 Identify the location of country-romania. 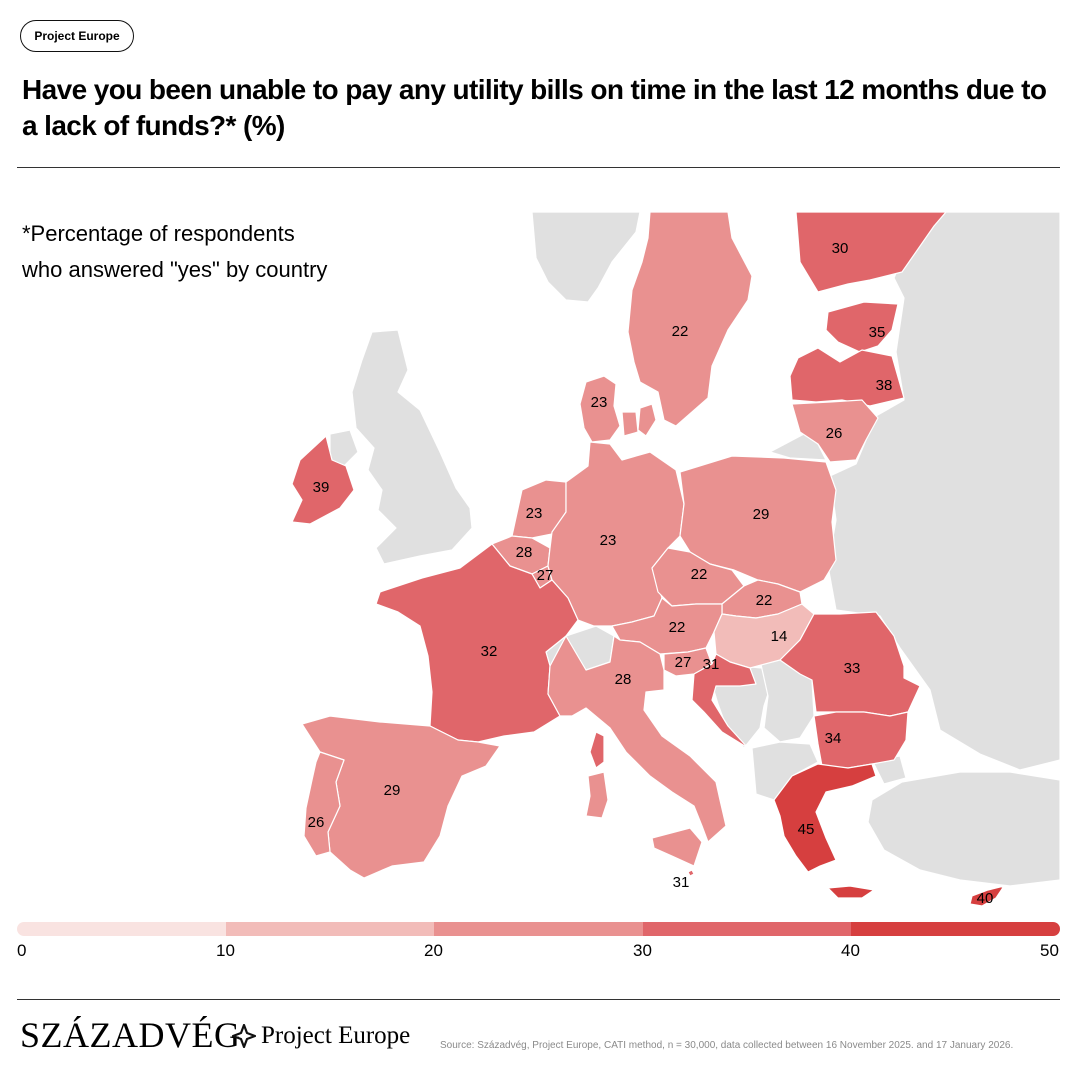
(850, 664).